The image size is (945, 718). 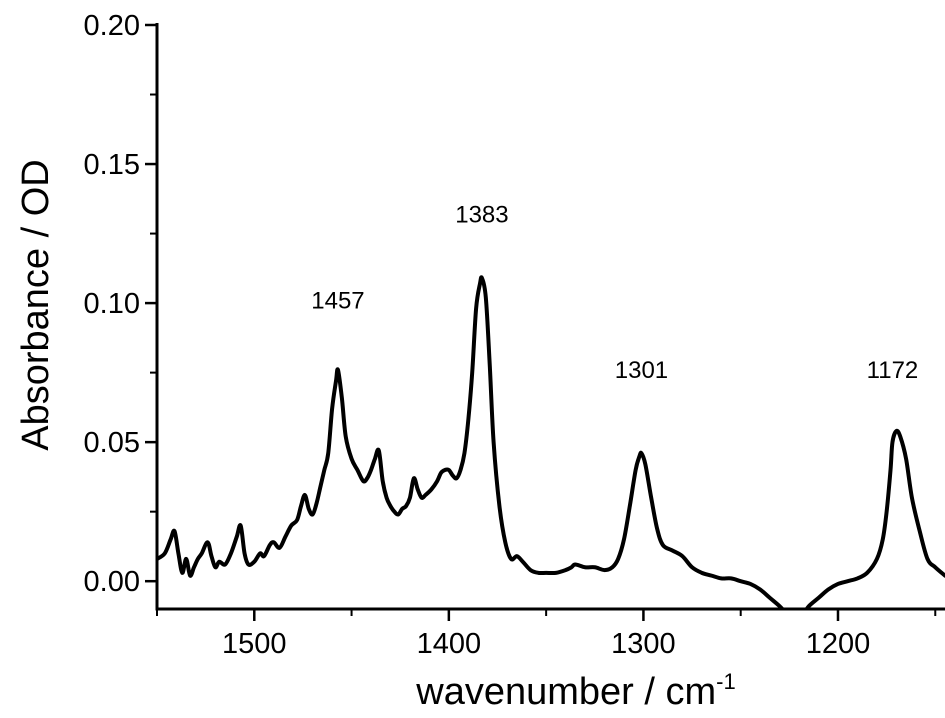 I want to click on peak-label: 1383, so click(x=481, y=214).